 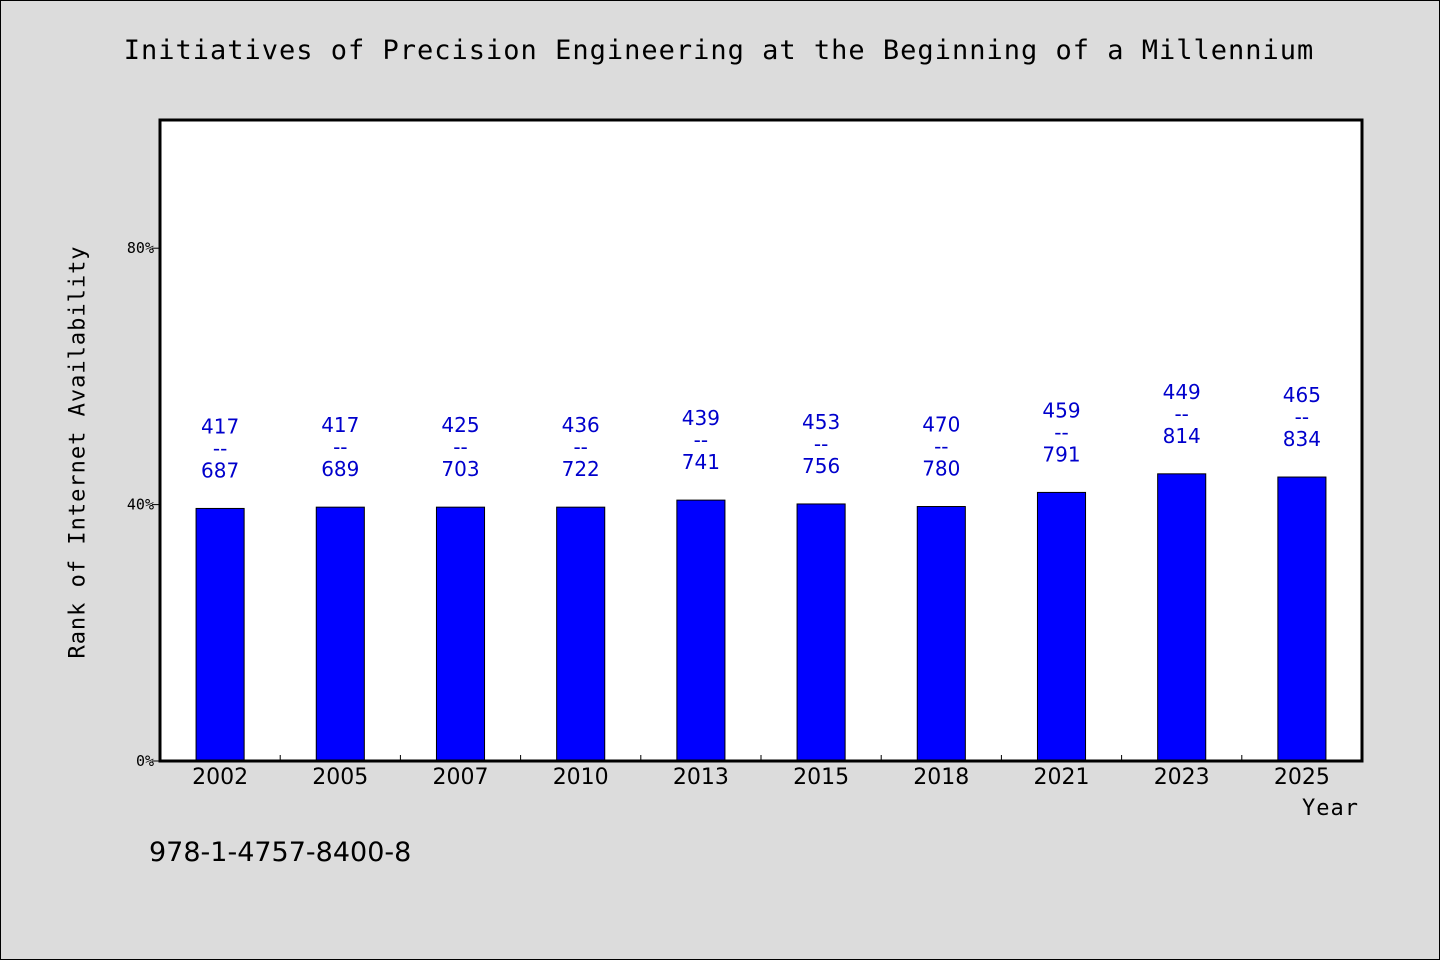 I want to click on y-tick-label: 0%, so click(x=145, y=761).